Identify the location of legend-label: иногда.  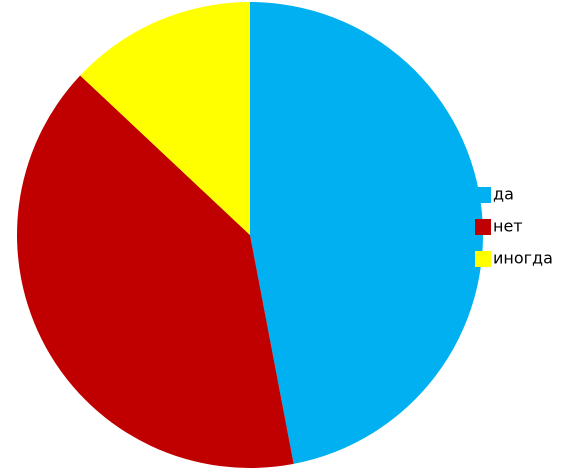
(523, 258).